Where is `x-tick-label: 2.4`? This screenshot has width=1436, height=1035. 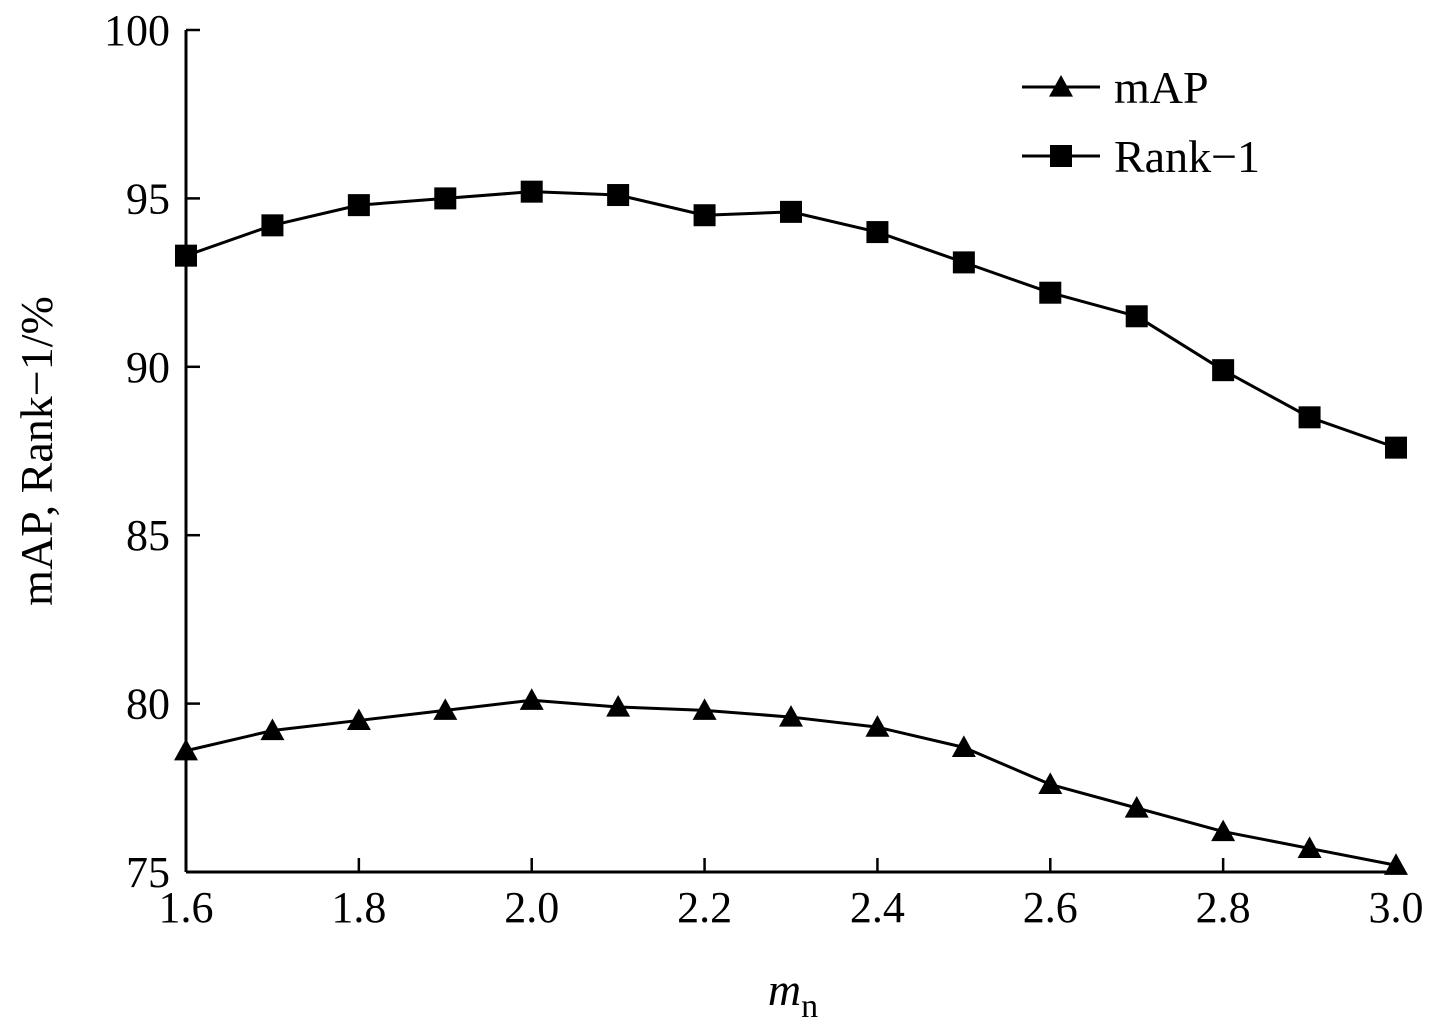
x-tick-label: 2.4 is located at coordinates (877, 907).